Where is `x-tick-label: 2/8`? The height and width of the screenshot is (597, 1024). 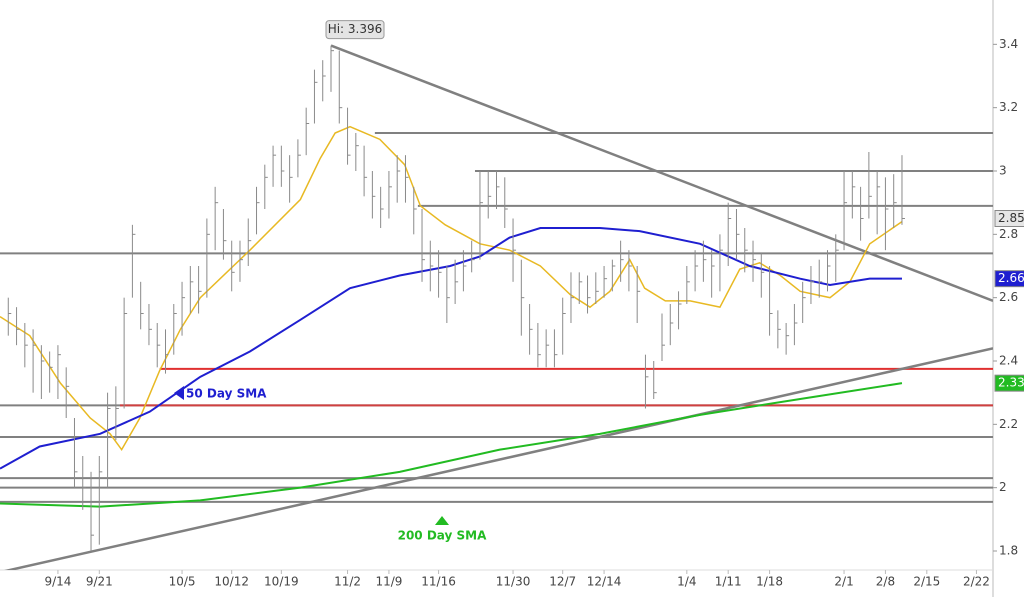 x-tick-label: 2/8 is located at coordinates (885, 582).